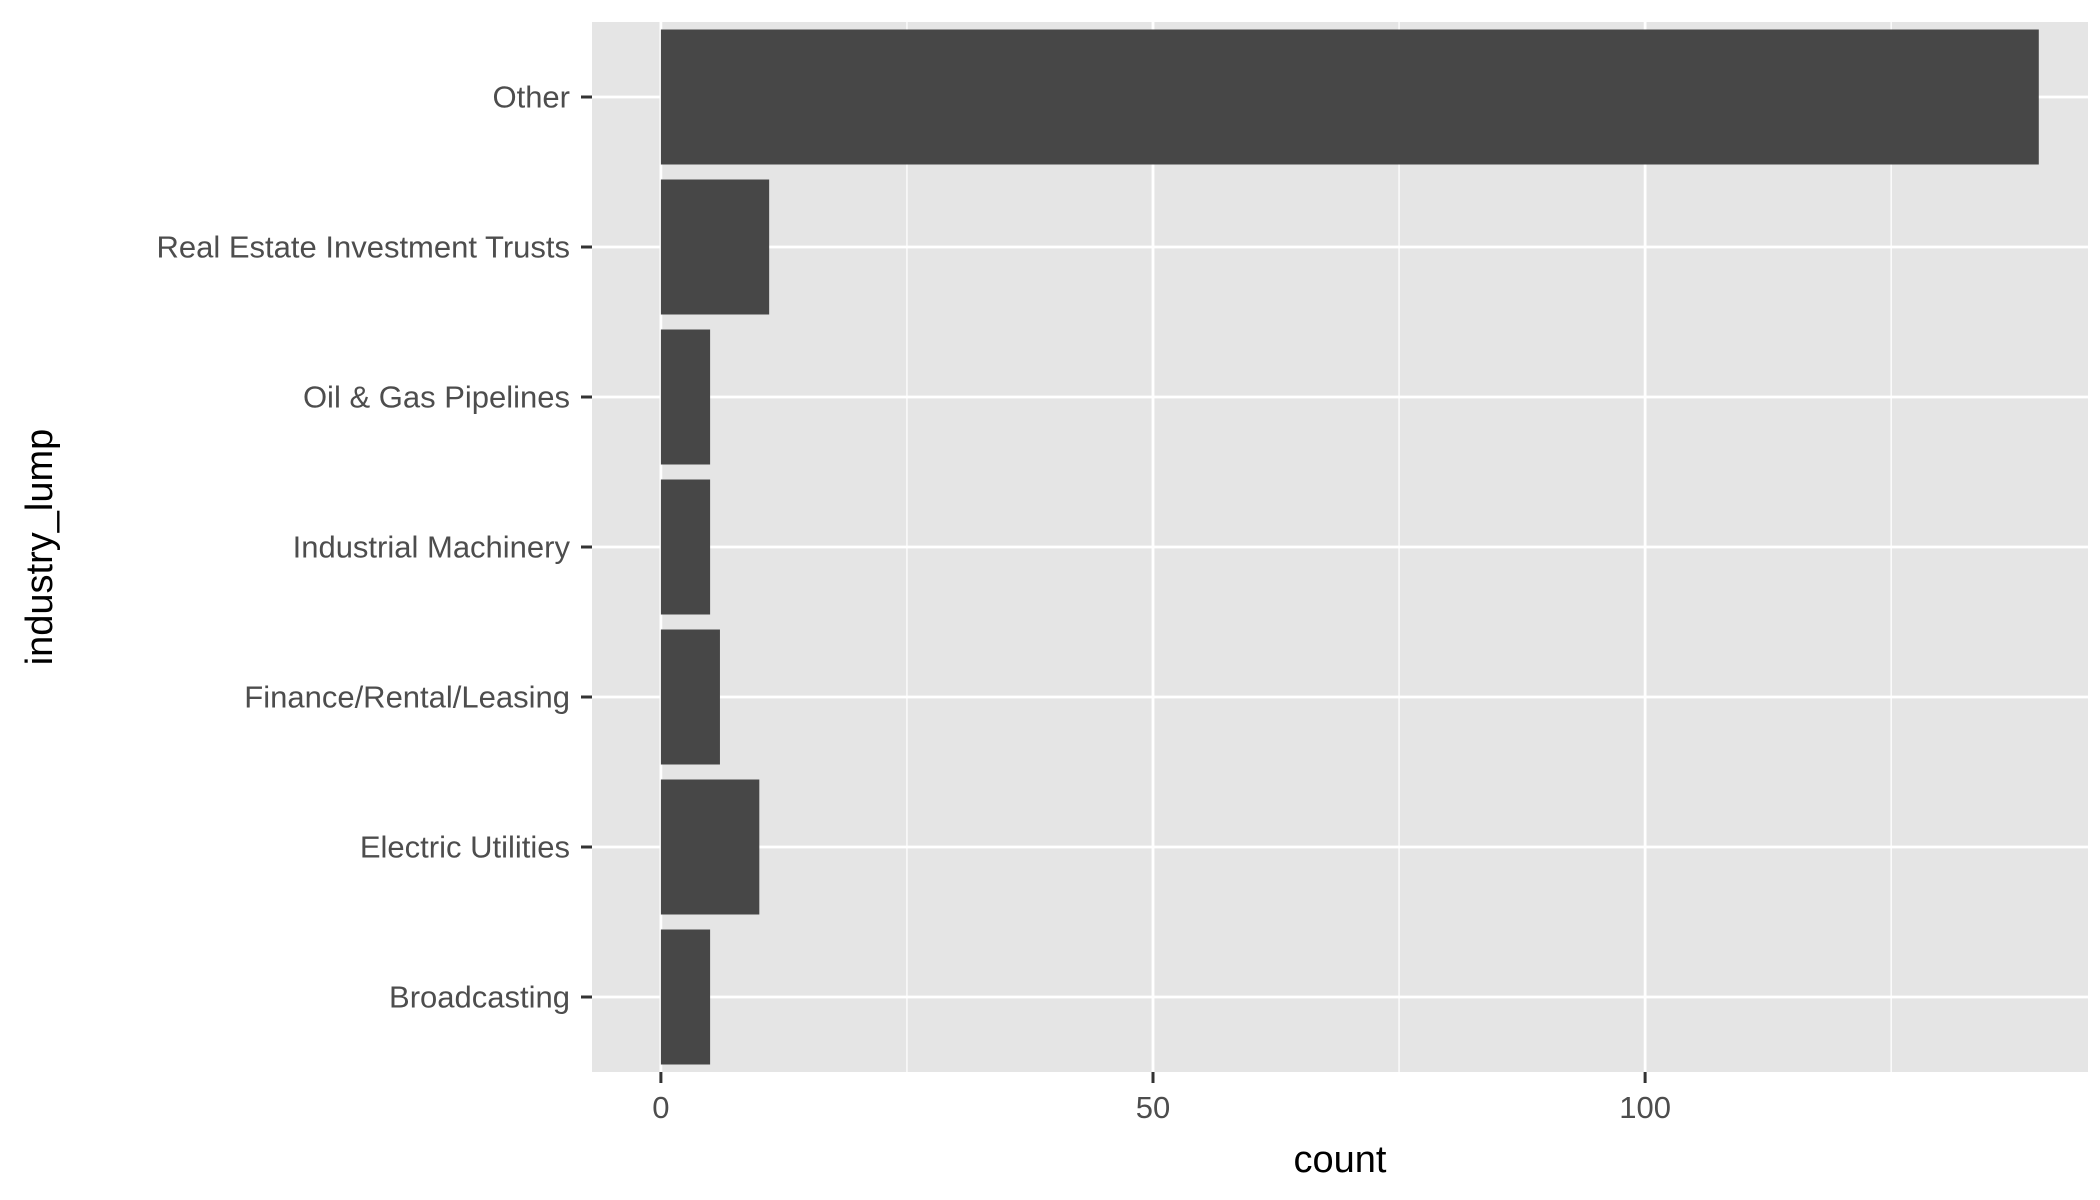 This screenshot has height=1200, width=2100. I want to click on y-tick-label: Finance/Rental/Leasing, so click(407, 697).